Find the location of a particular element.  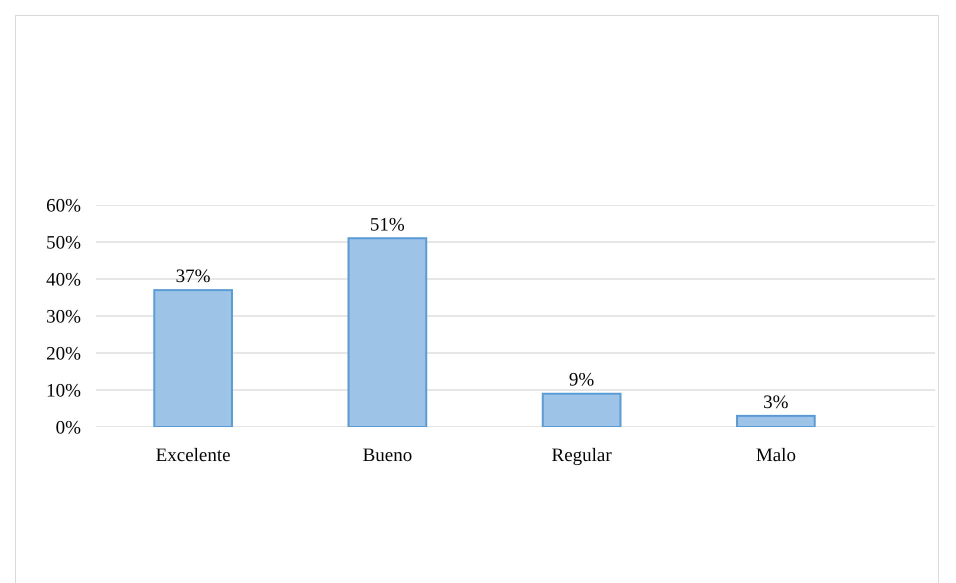

data-label: 9% is located at coordinates (581, 380).